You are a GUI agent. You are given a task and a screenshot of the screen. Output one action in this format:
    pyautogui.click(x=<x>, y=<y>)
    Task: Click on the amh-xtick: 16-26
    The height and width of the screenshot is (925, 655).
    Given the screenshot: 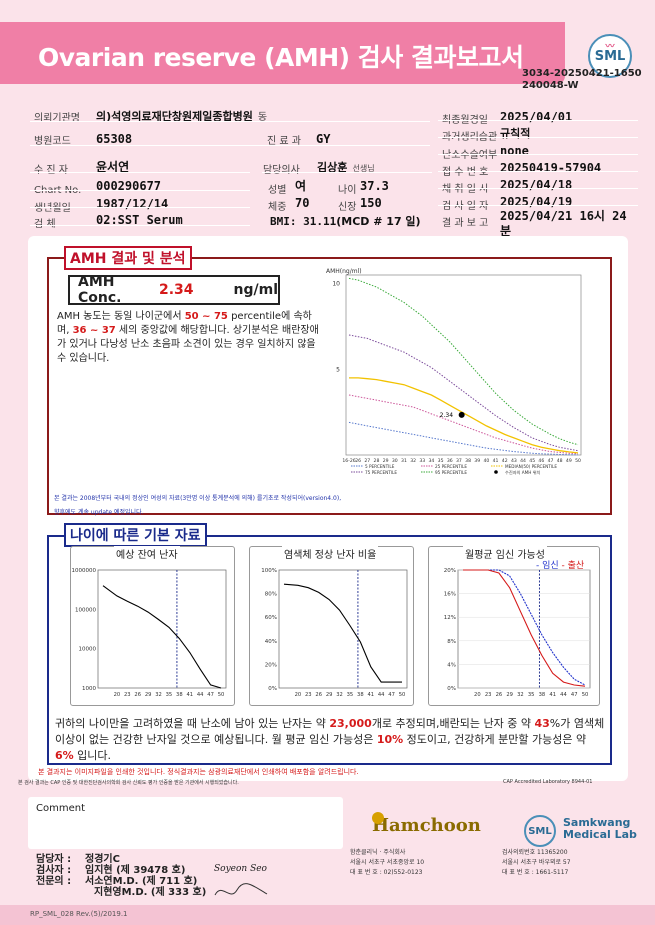 What is the action you would take?
    pyautogui.click(x=348, y=461)
    